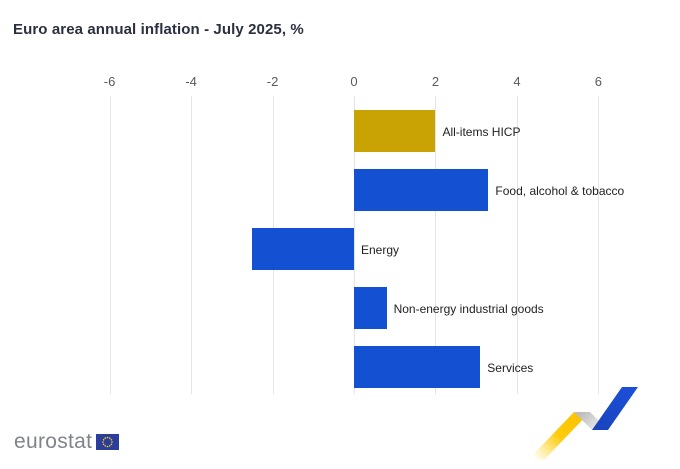 The width and height of the screenshot is (680, 469). What do you see at coordinates (598, 81) in the screenshot?
I see `x-tick-label: 6` at bounding box center [598, 81].